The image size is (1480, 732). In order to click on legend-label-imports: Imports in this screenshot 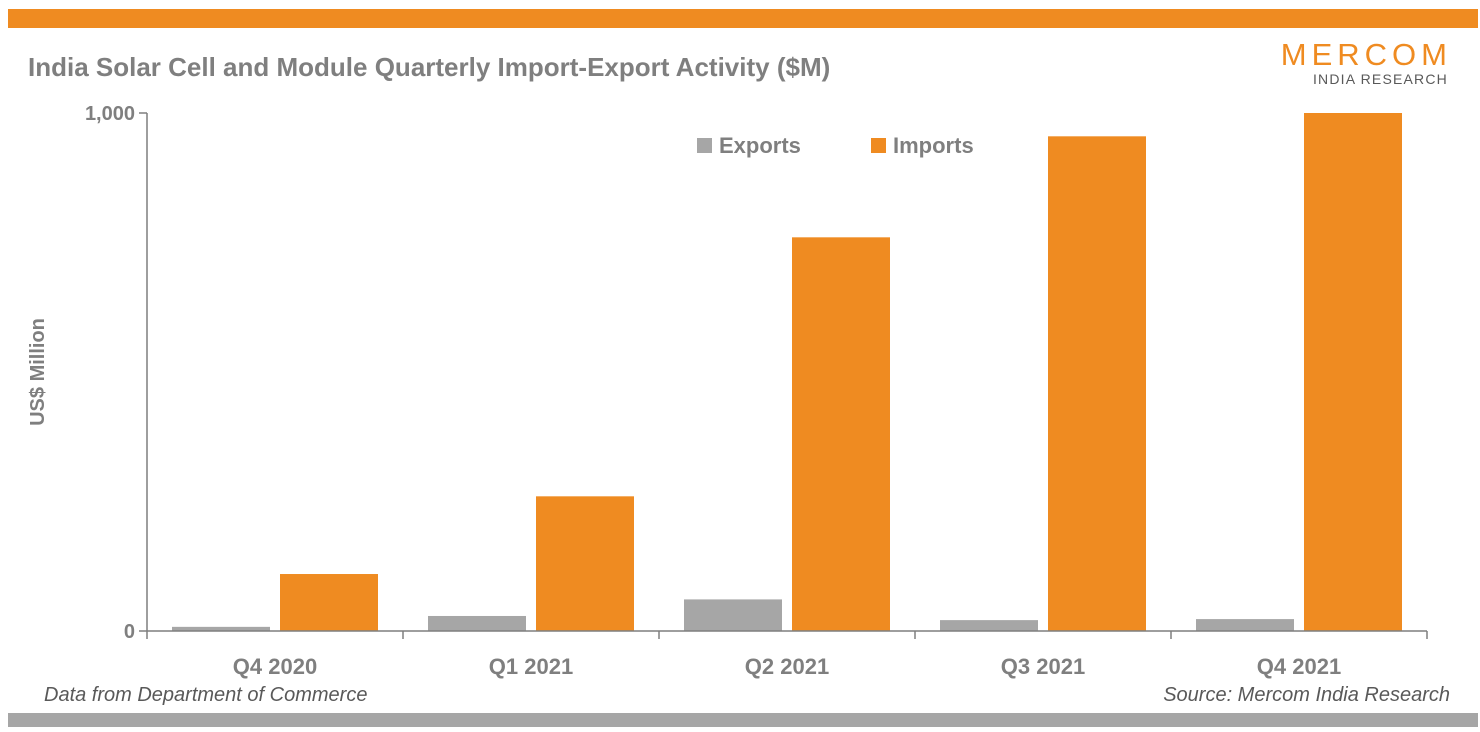, I will do `click(933, 145)`.